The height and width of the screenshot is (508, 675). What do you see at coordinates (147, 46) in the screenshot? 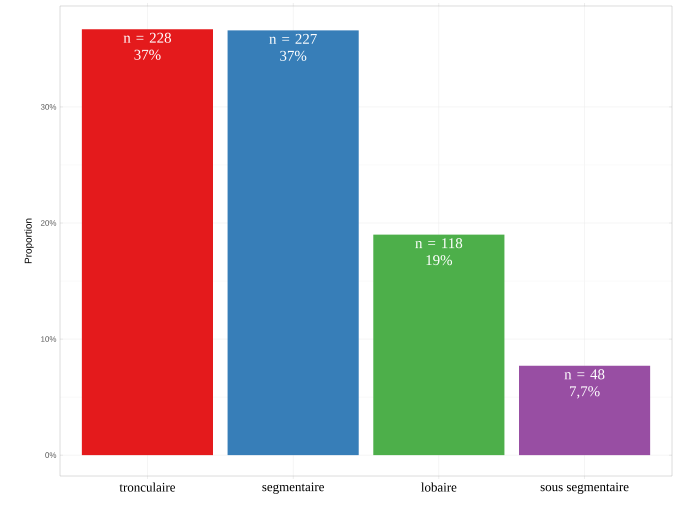
I see `data-label: n = 228 37%` at bounding box center [147, 46].